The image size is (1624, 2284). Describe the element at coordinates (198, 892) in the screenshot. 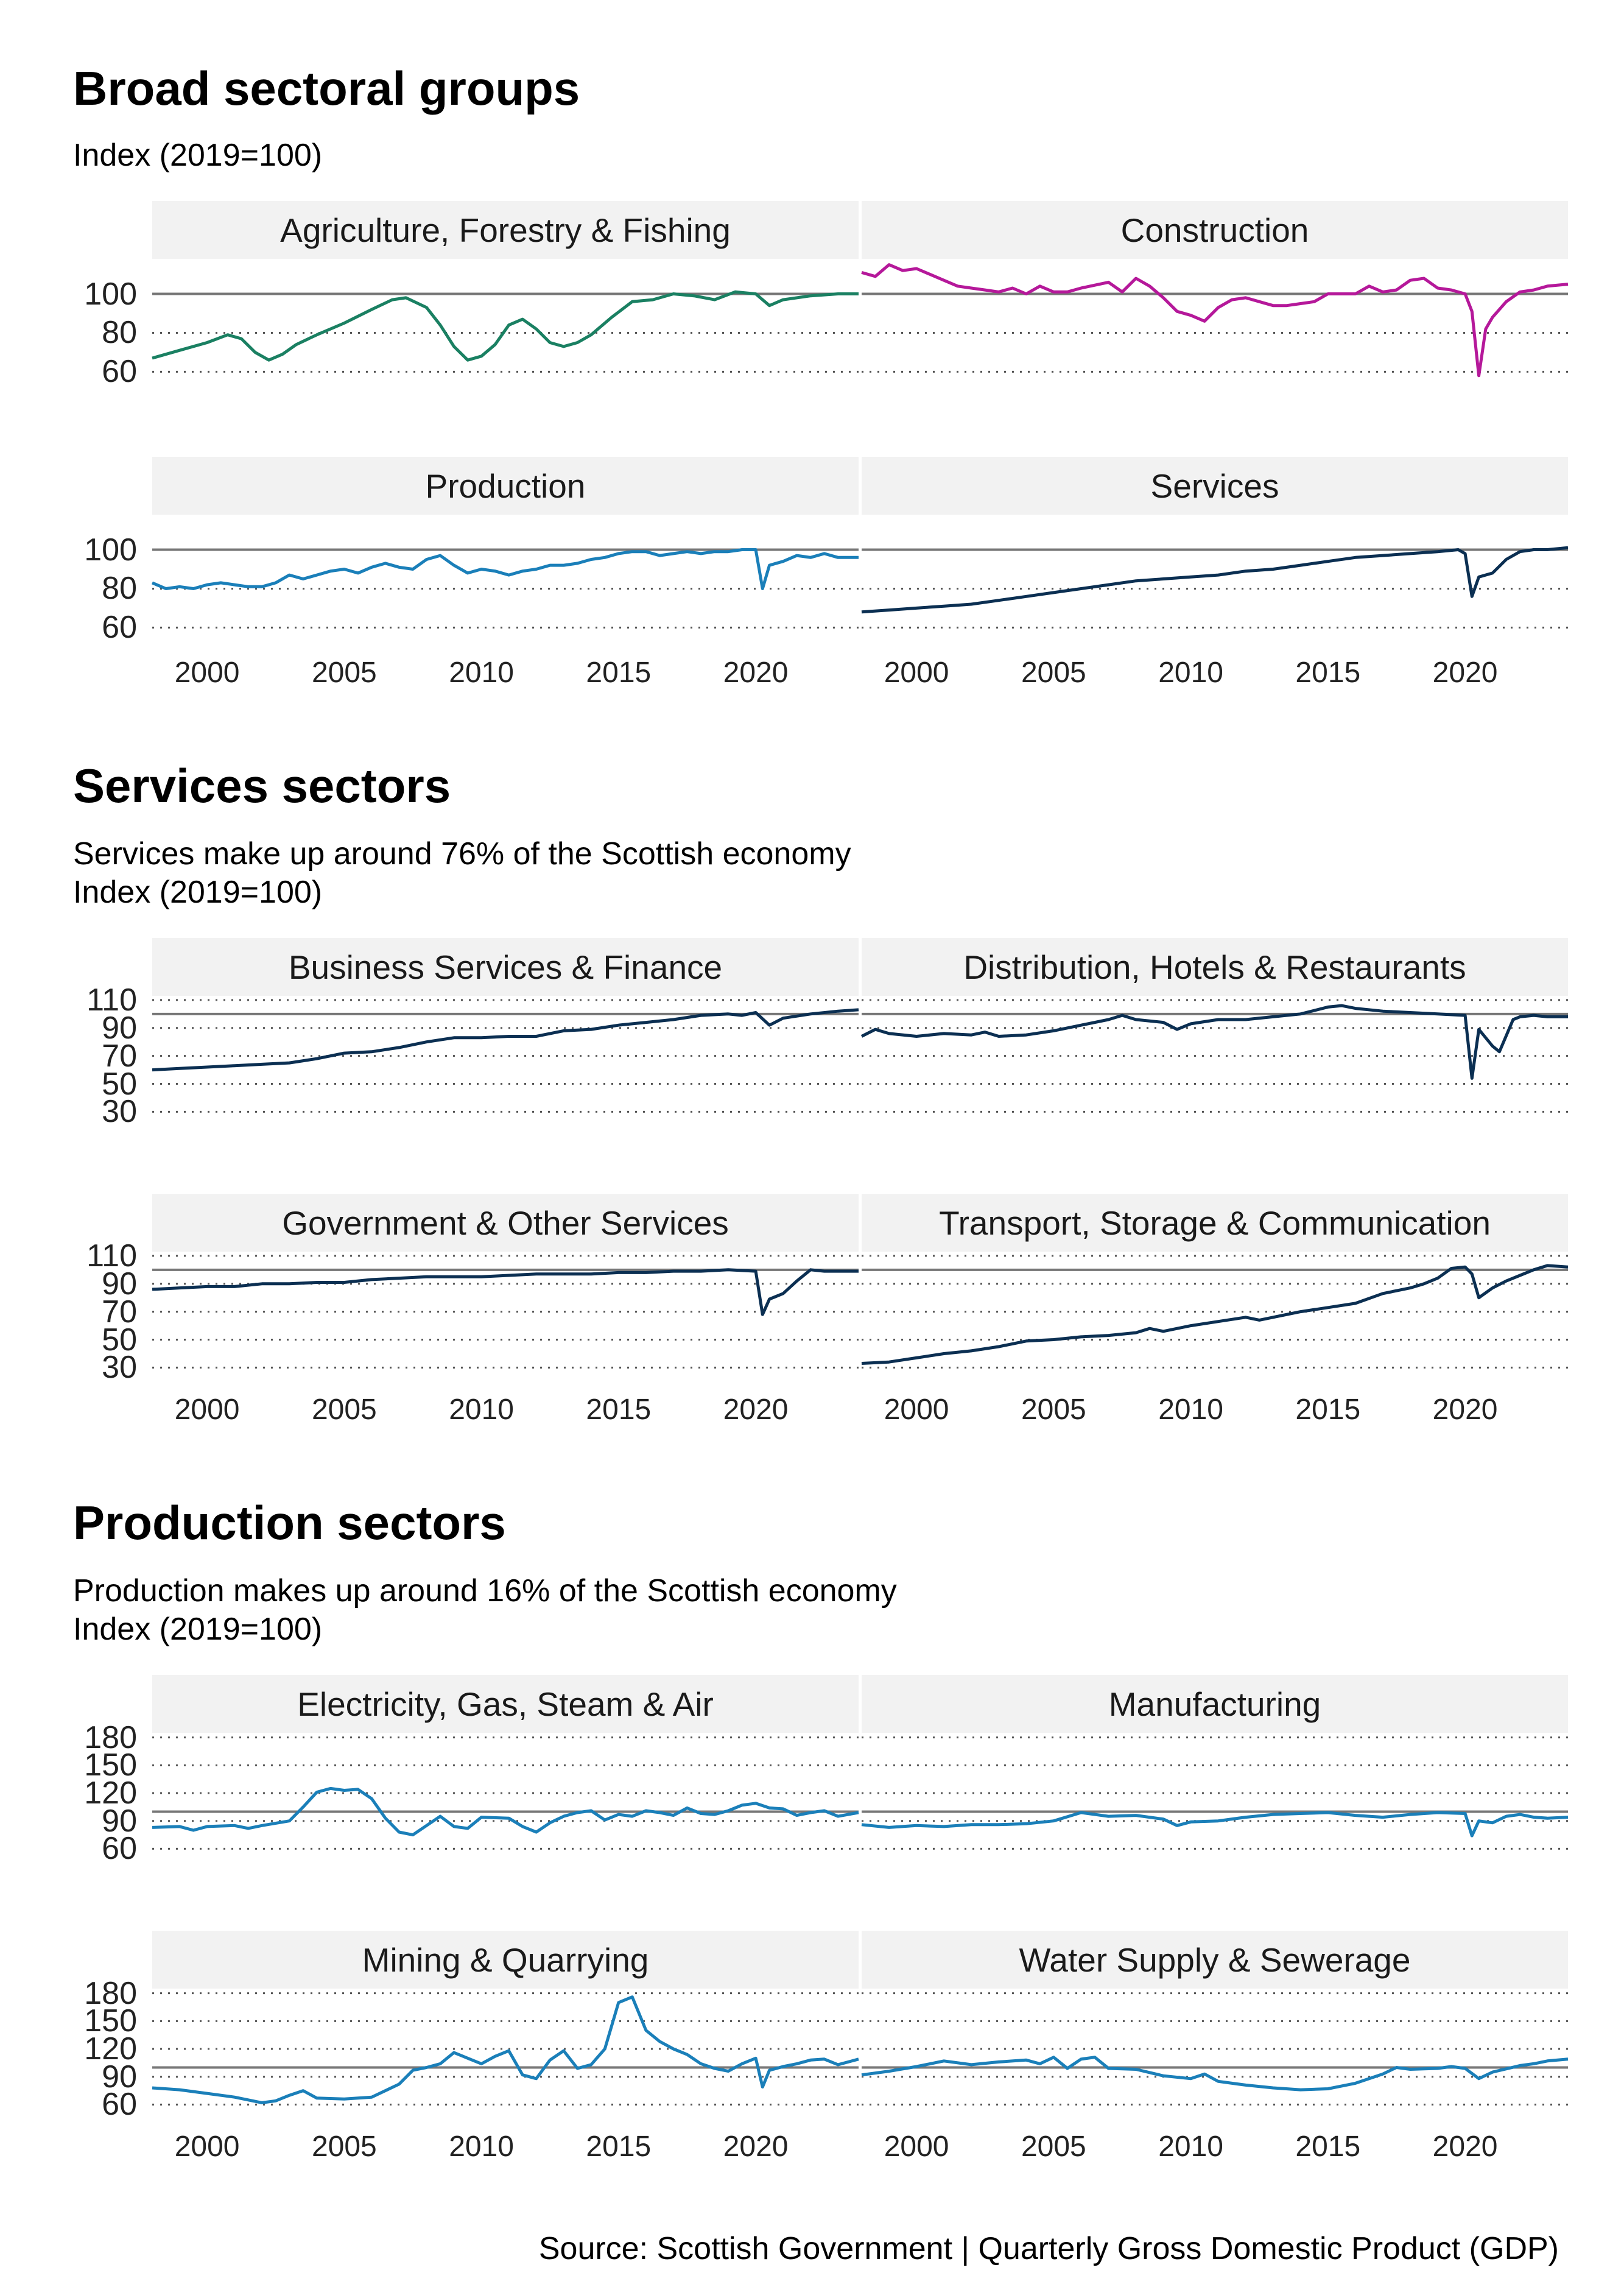

I see `section-subtitle-services-2: Index (2019=100)` at that location.